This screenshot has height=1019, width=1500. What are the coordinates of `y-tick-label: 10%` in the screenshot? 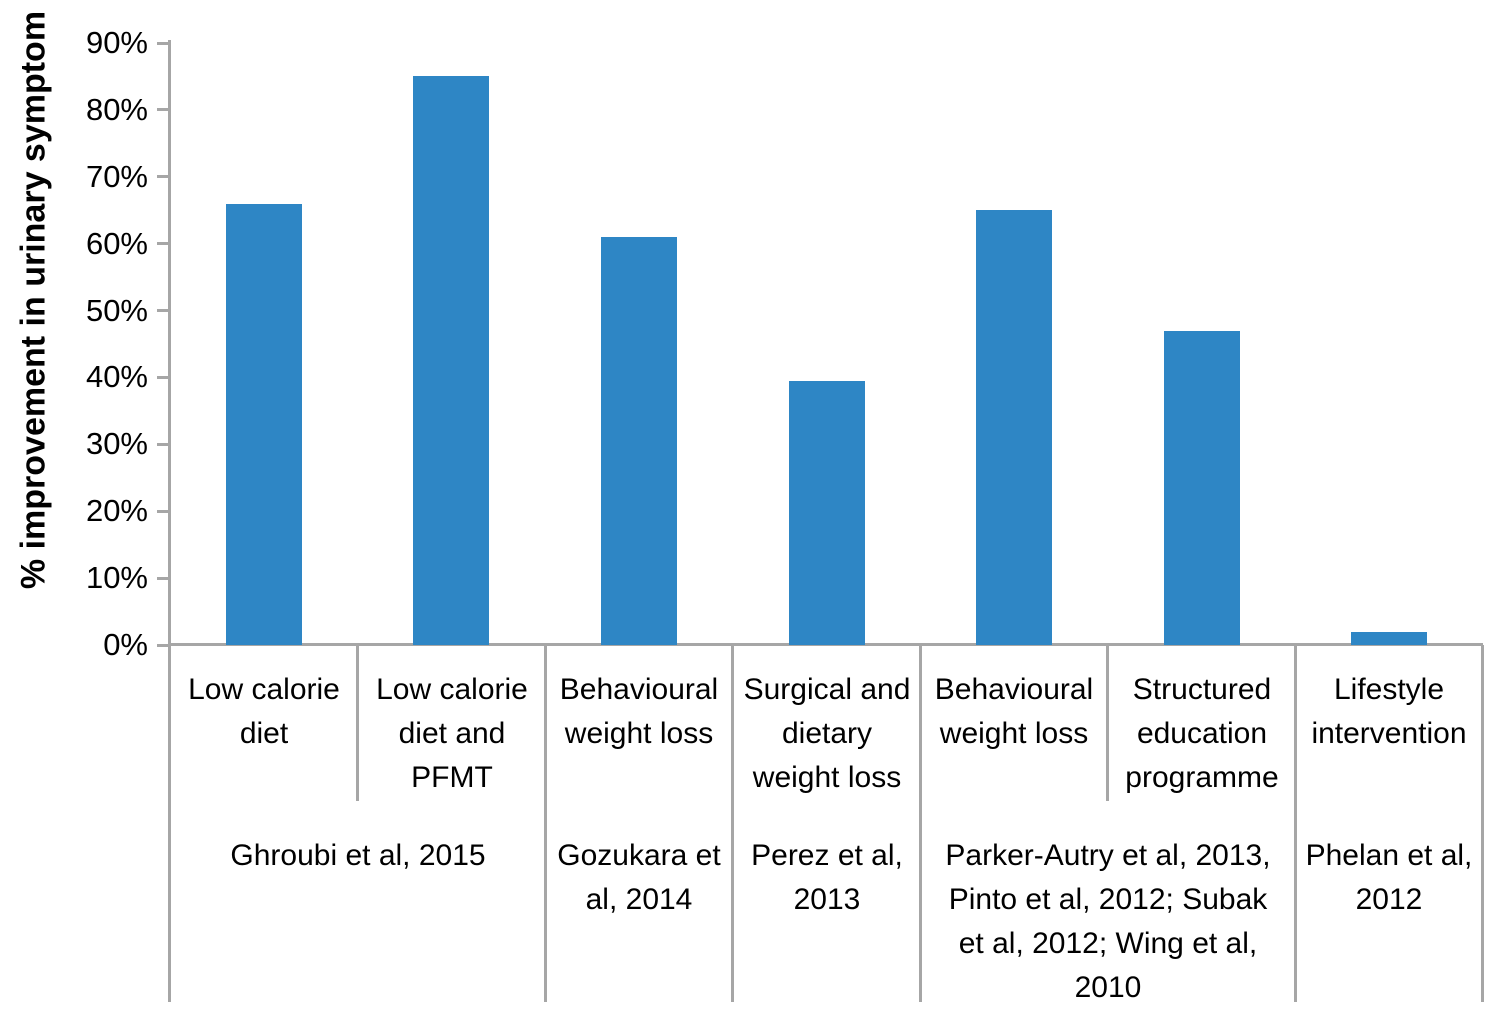 It's located at (116, 578).